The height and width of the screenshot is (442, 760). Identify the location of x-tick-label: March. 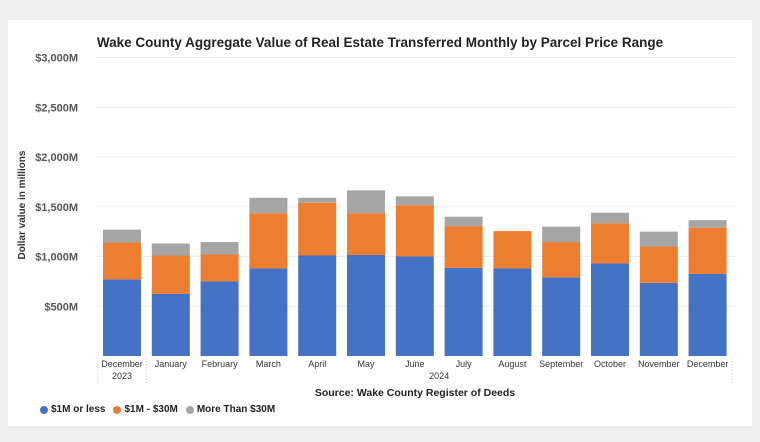
(268, 364).